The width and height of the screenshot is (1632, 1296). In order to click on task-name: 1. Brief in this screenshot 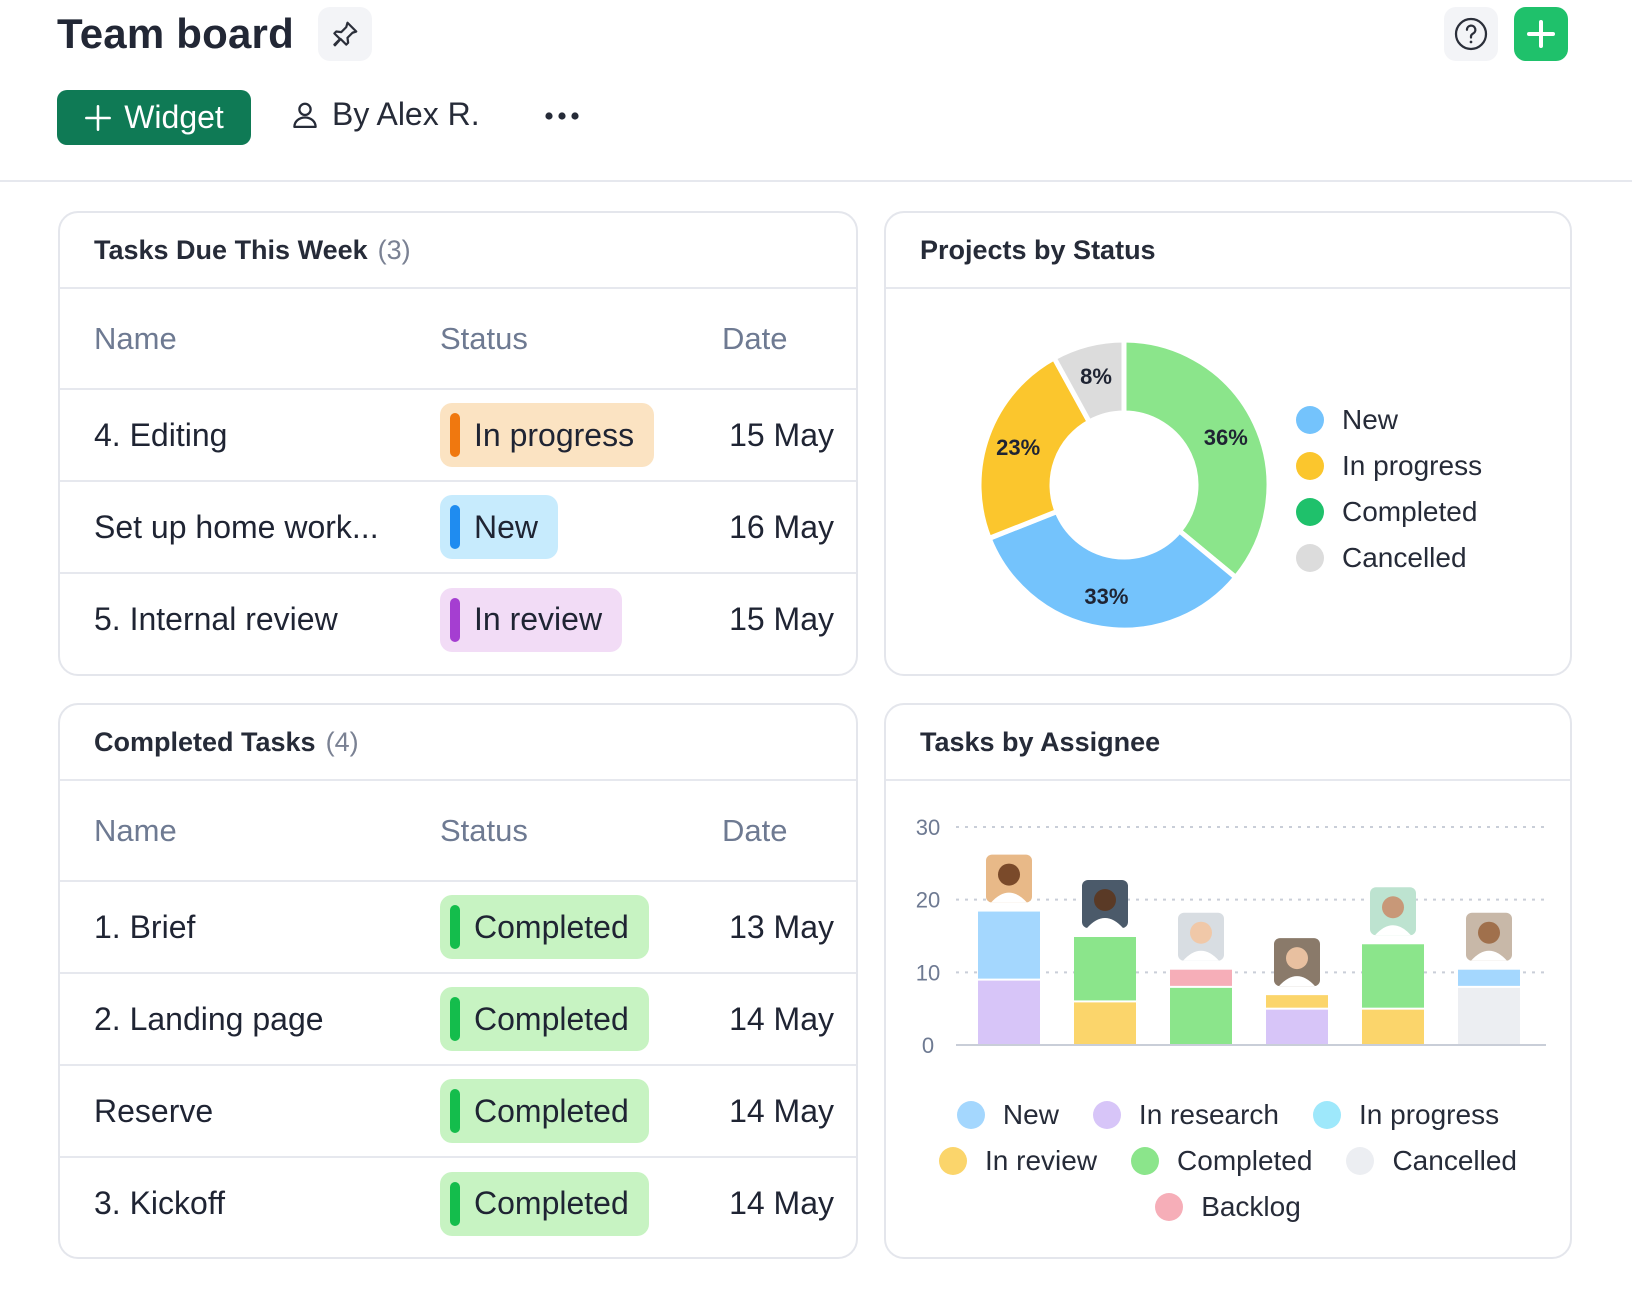, I will do `click(250, 927)`.